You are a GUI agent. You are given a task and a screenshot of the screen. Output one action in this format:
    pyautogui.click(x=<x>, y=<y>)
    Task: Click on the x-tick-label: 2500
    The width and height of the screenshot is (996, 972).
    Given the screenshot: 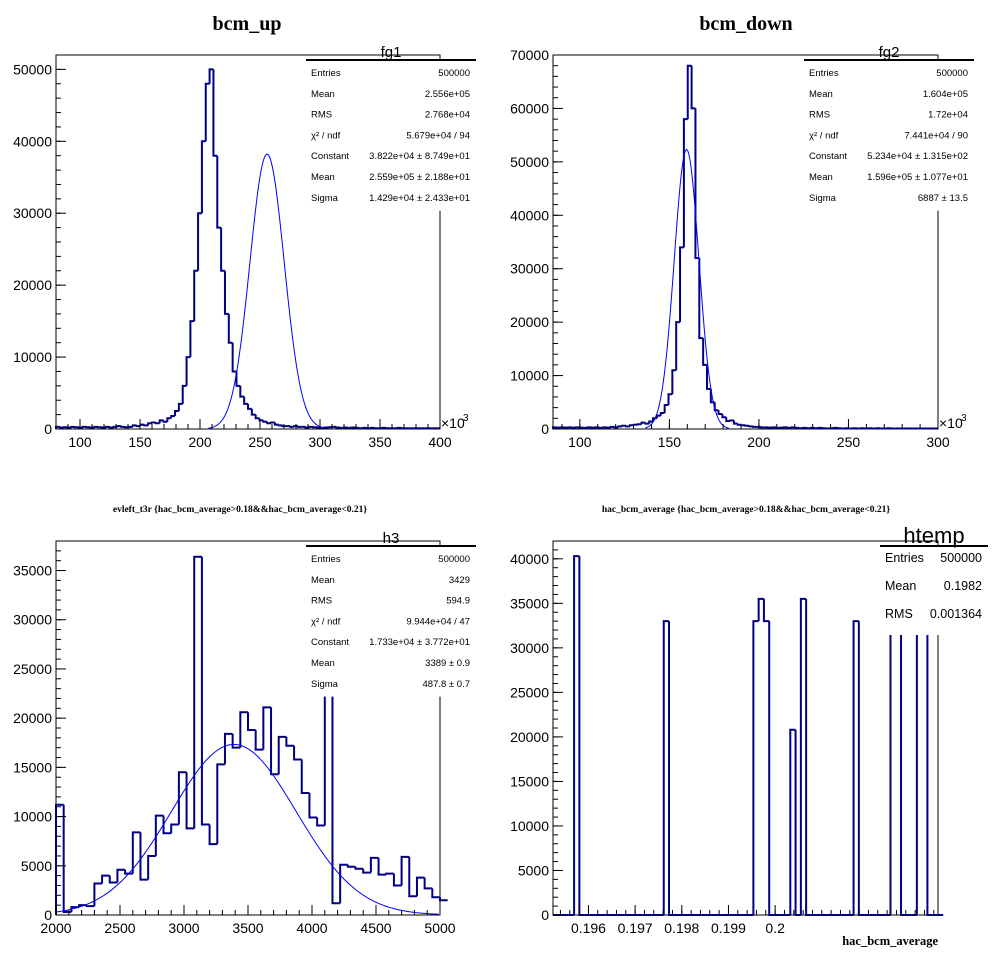 What is the action you would take?
    pyautogui.click(x=119, y=928)
    